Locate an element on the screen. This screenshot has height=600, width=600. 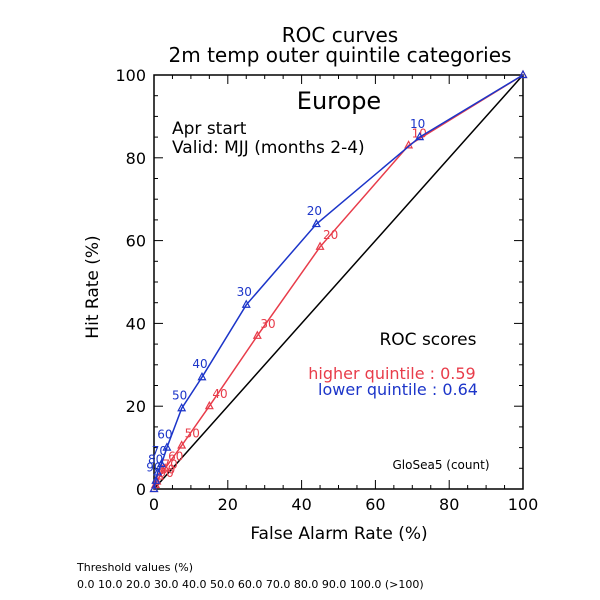
chart-subtitle: 2m temp outer quintile categories is located at coordinates (340, 55).